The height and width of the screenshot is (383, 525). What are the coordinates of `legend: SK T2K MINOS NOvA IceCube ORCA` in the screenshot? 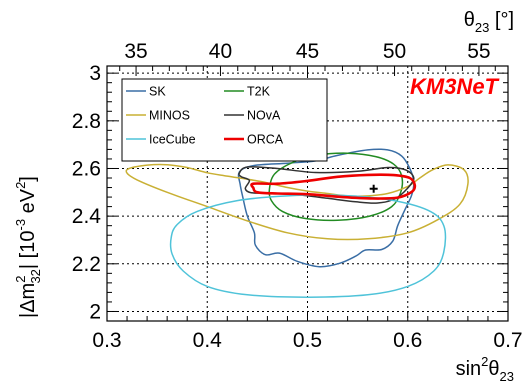 It's located at (224, 120).